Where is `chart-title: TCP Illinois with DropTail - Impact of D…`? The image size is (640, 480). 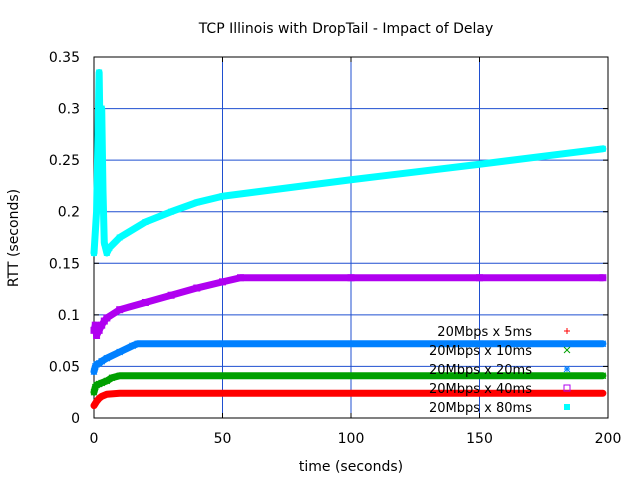 chart-title: TCP Illinois with DropTail - Impact of D… is located at coordinates (346, 29).